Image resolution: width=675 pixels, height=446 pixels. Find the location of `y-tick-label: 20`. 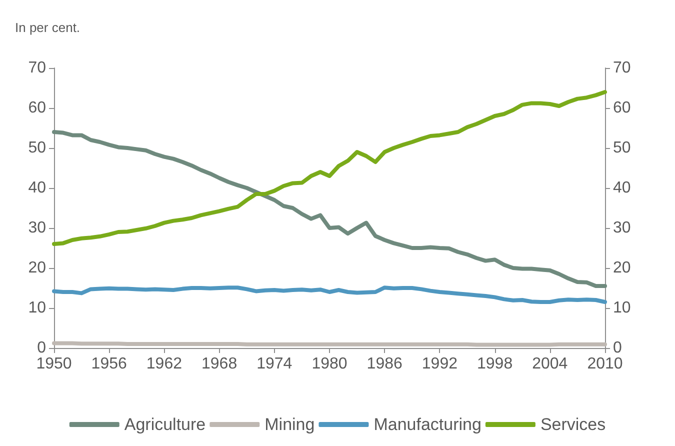

y-tick-label: 20 is located at coordinates (37, 268).